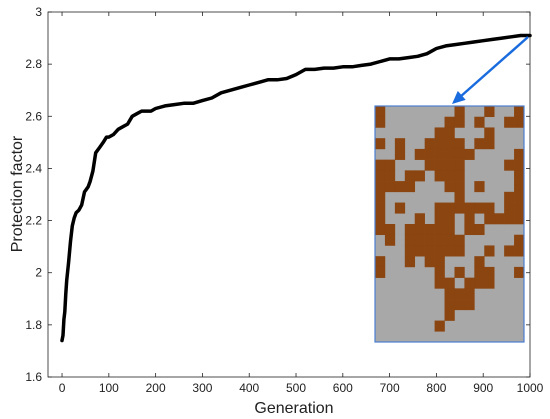 The height and width of the screenshot is (419, 550). Describe the element at coordinates (343, 388) in the screenshot. I see `x-tick-label: 600` at that location.